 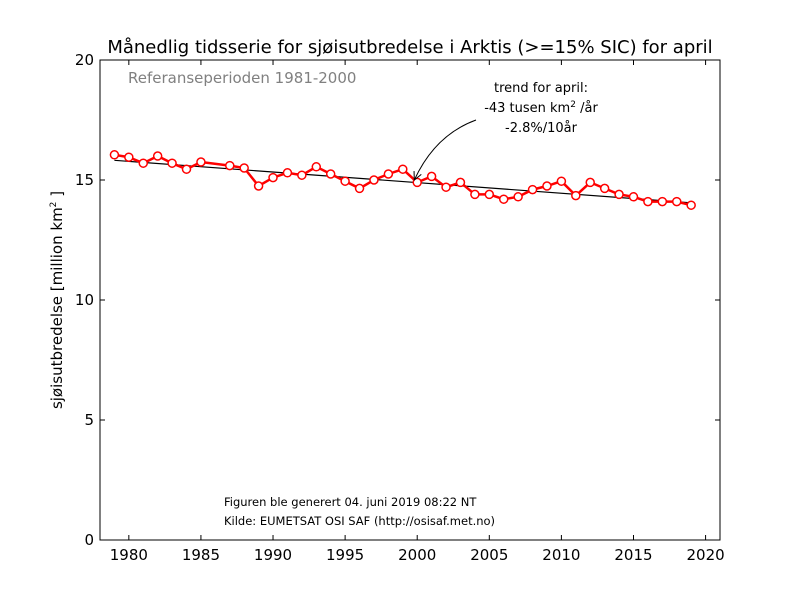 I want to click on x-tick-label: 2000, so click(x=417, y=555).